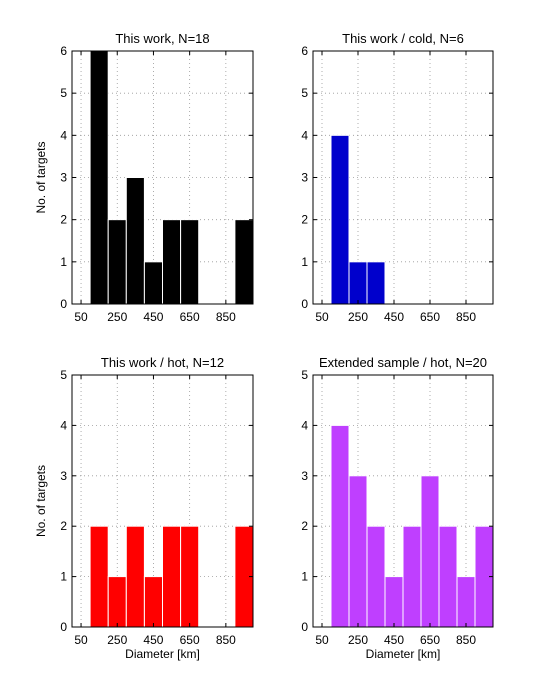 The image size is (545, 682). What do you see at coordinates (162, 38) in the screenshot?
I see `panel-title: This work, N=18` at bounding box center [162, 38].